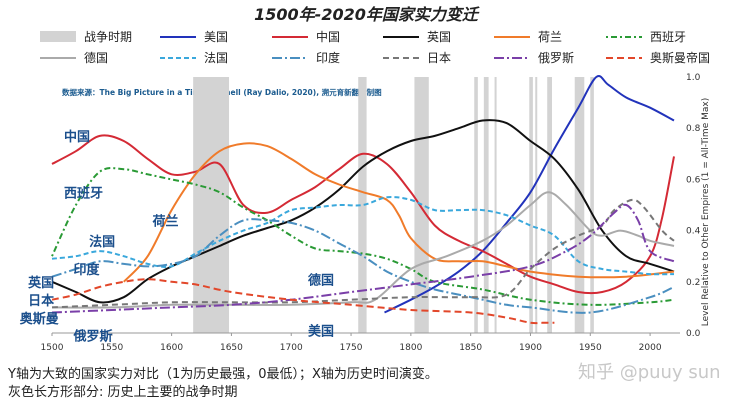 Image resolution: width=733 pixels, height=403 pixels. What do you see at coordinates (96, 57) in the screenshot?
I see `legend-label: 德国` at bounding box center [96, 57].